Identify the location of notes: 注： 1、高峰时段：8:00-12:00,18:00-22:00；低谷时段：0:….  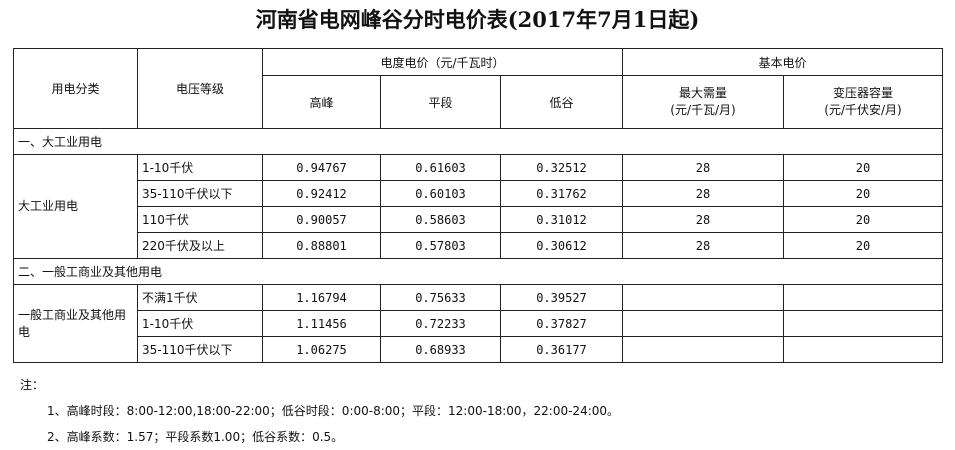
(319, 411).